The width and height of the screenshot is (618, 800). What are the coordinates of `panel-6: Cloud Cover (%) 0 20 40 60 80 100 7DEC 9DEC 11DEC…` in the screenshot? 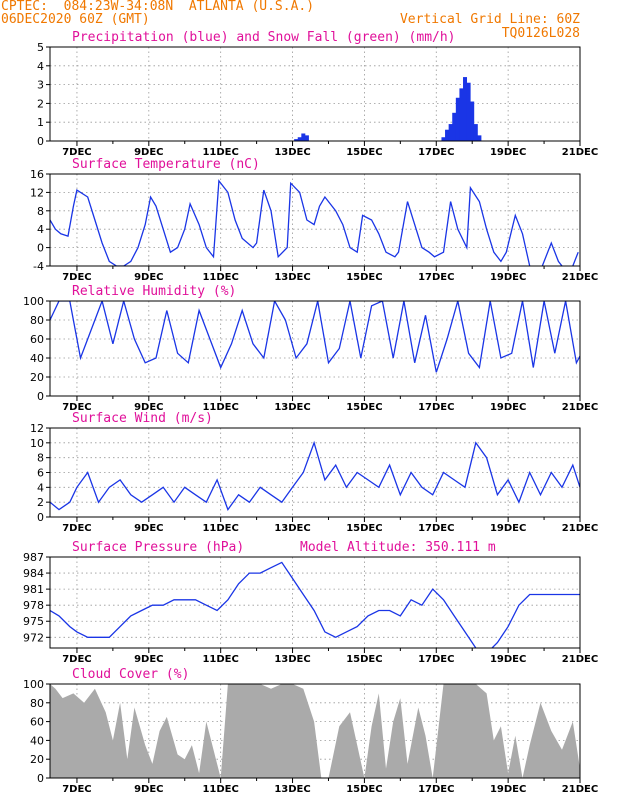 It's located at (310, 731).